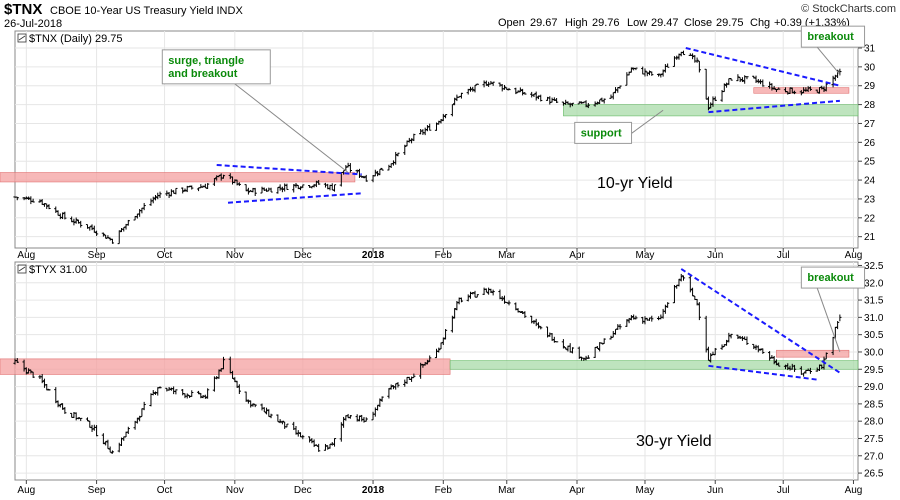  What do you see at coordinates (874, 318) in the screenshot?
I see `y-tick-label: 31.0` at bounding box center [874, 318].